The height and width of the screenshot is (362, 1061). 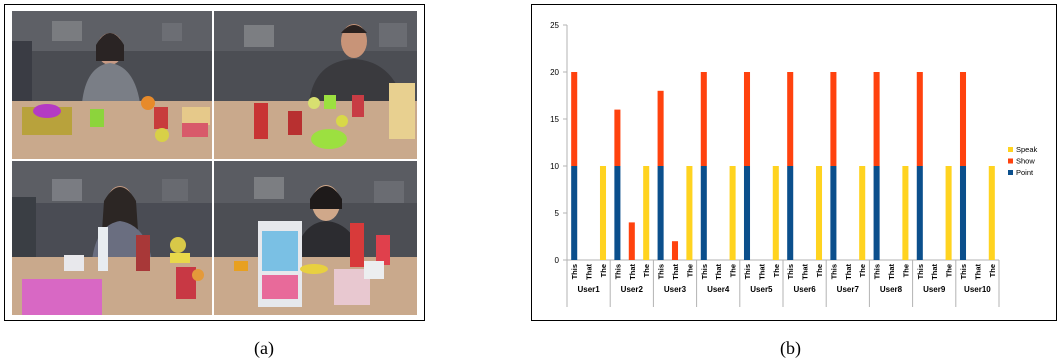 I want to click on x-group-label: User10, so click(x=977, y=289).